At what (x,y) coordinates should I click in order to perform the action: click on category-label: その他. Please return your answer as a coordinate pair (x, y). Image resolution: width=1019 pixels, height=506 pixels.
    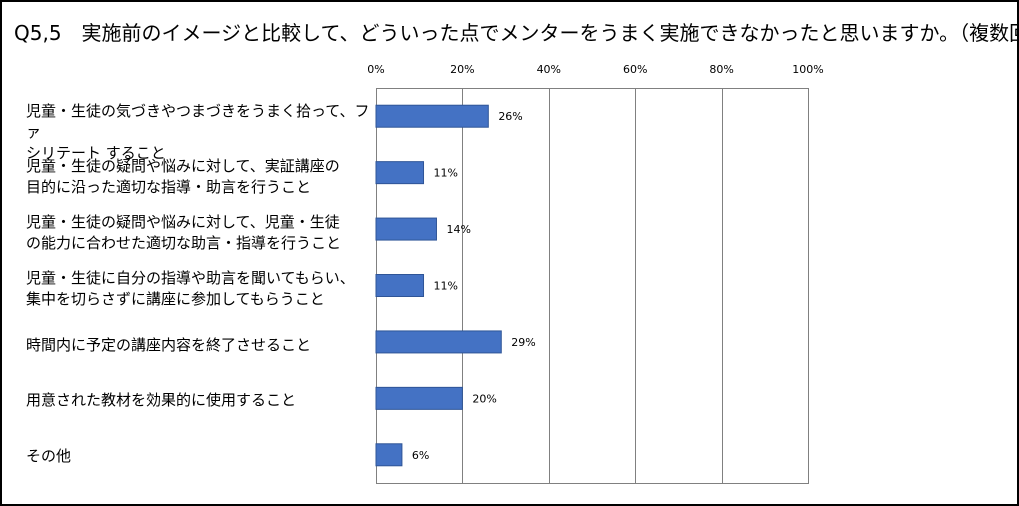
    Looking at the image, I should click on (49, 456).